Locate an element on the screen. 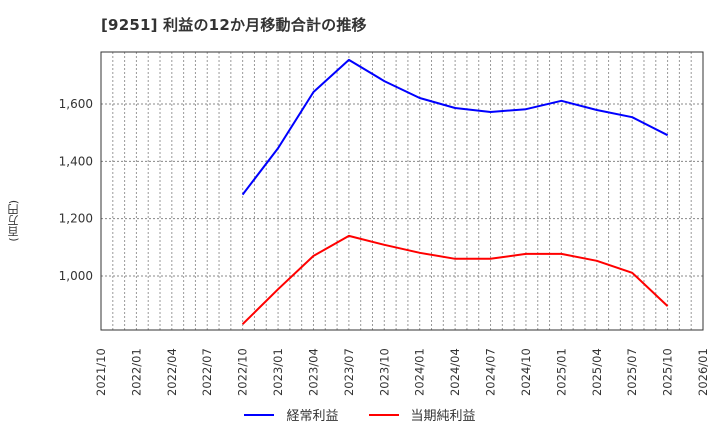  y-tick-label: 1,400 is located at coordinates (76, 161).